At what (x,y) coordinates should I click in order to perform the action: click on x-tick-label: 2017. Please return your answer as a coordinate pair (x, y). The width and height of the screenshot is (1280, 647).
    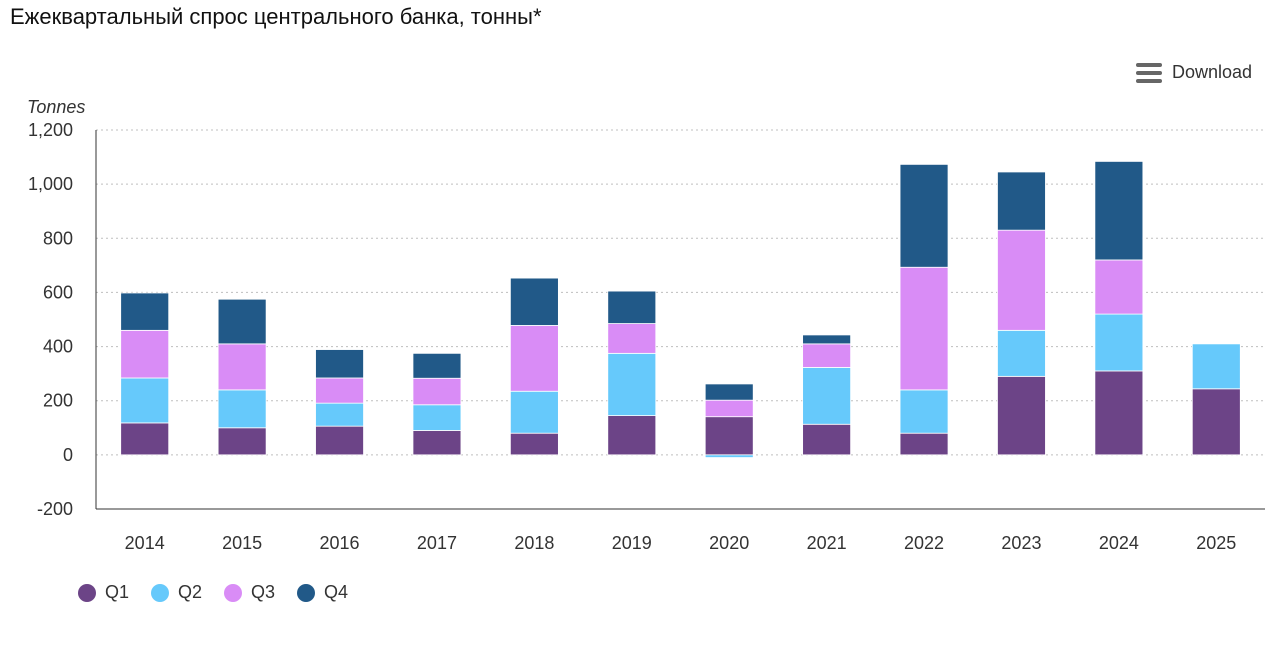
    Looking at the image, I should click on (437, 543).